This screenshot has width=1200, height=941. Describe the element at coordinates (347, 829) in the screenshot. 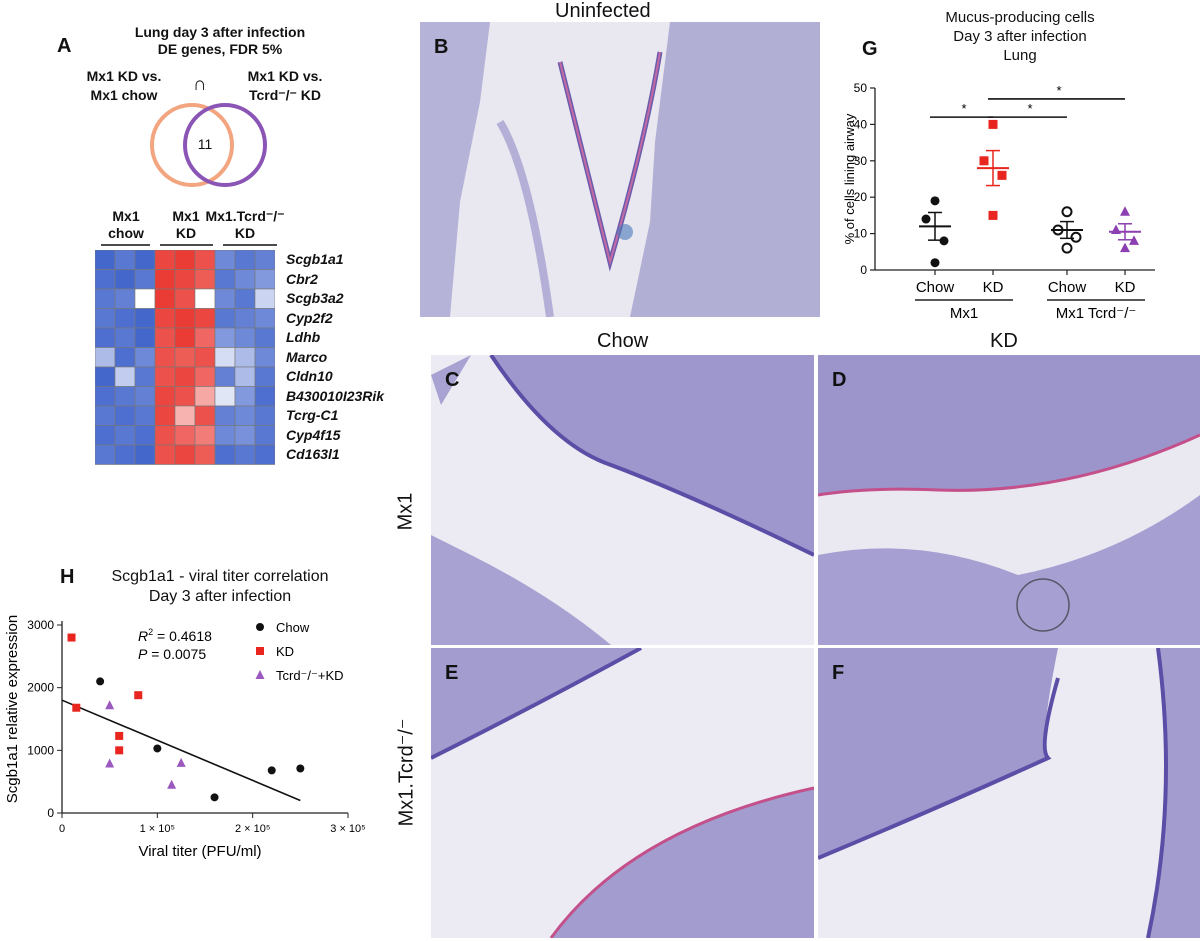

I see `h-x-tick-label: 3 × 10⁵` at that location.